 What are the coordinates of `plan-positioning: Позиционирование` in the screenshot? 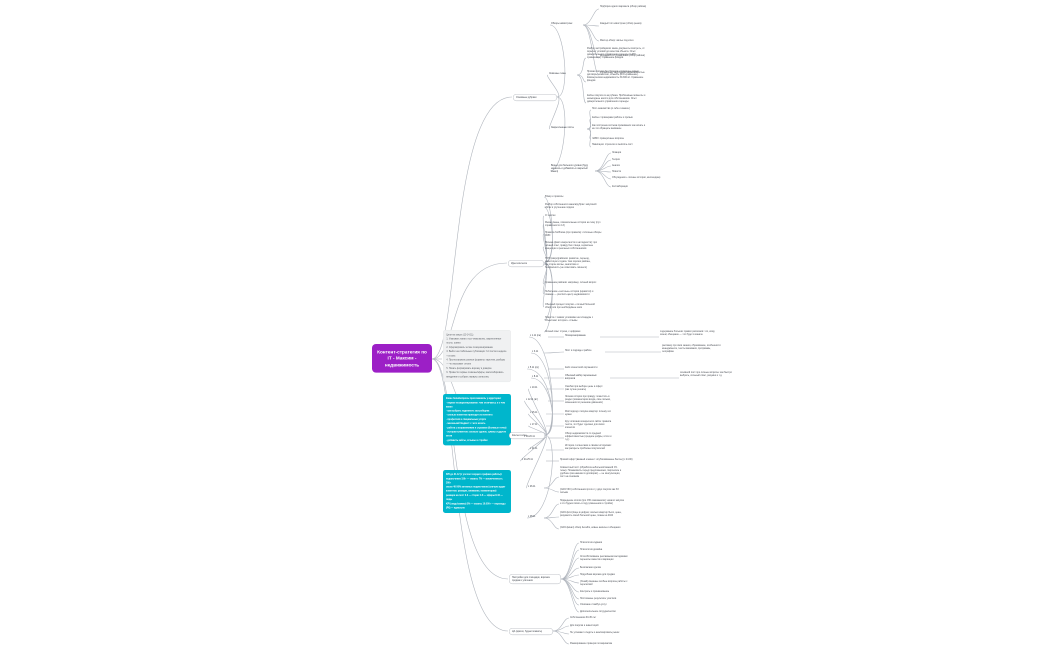 It's located at (628, 338).